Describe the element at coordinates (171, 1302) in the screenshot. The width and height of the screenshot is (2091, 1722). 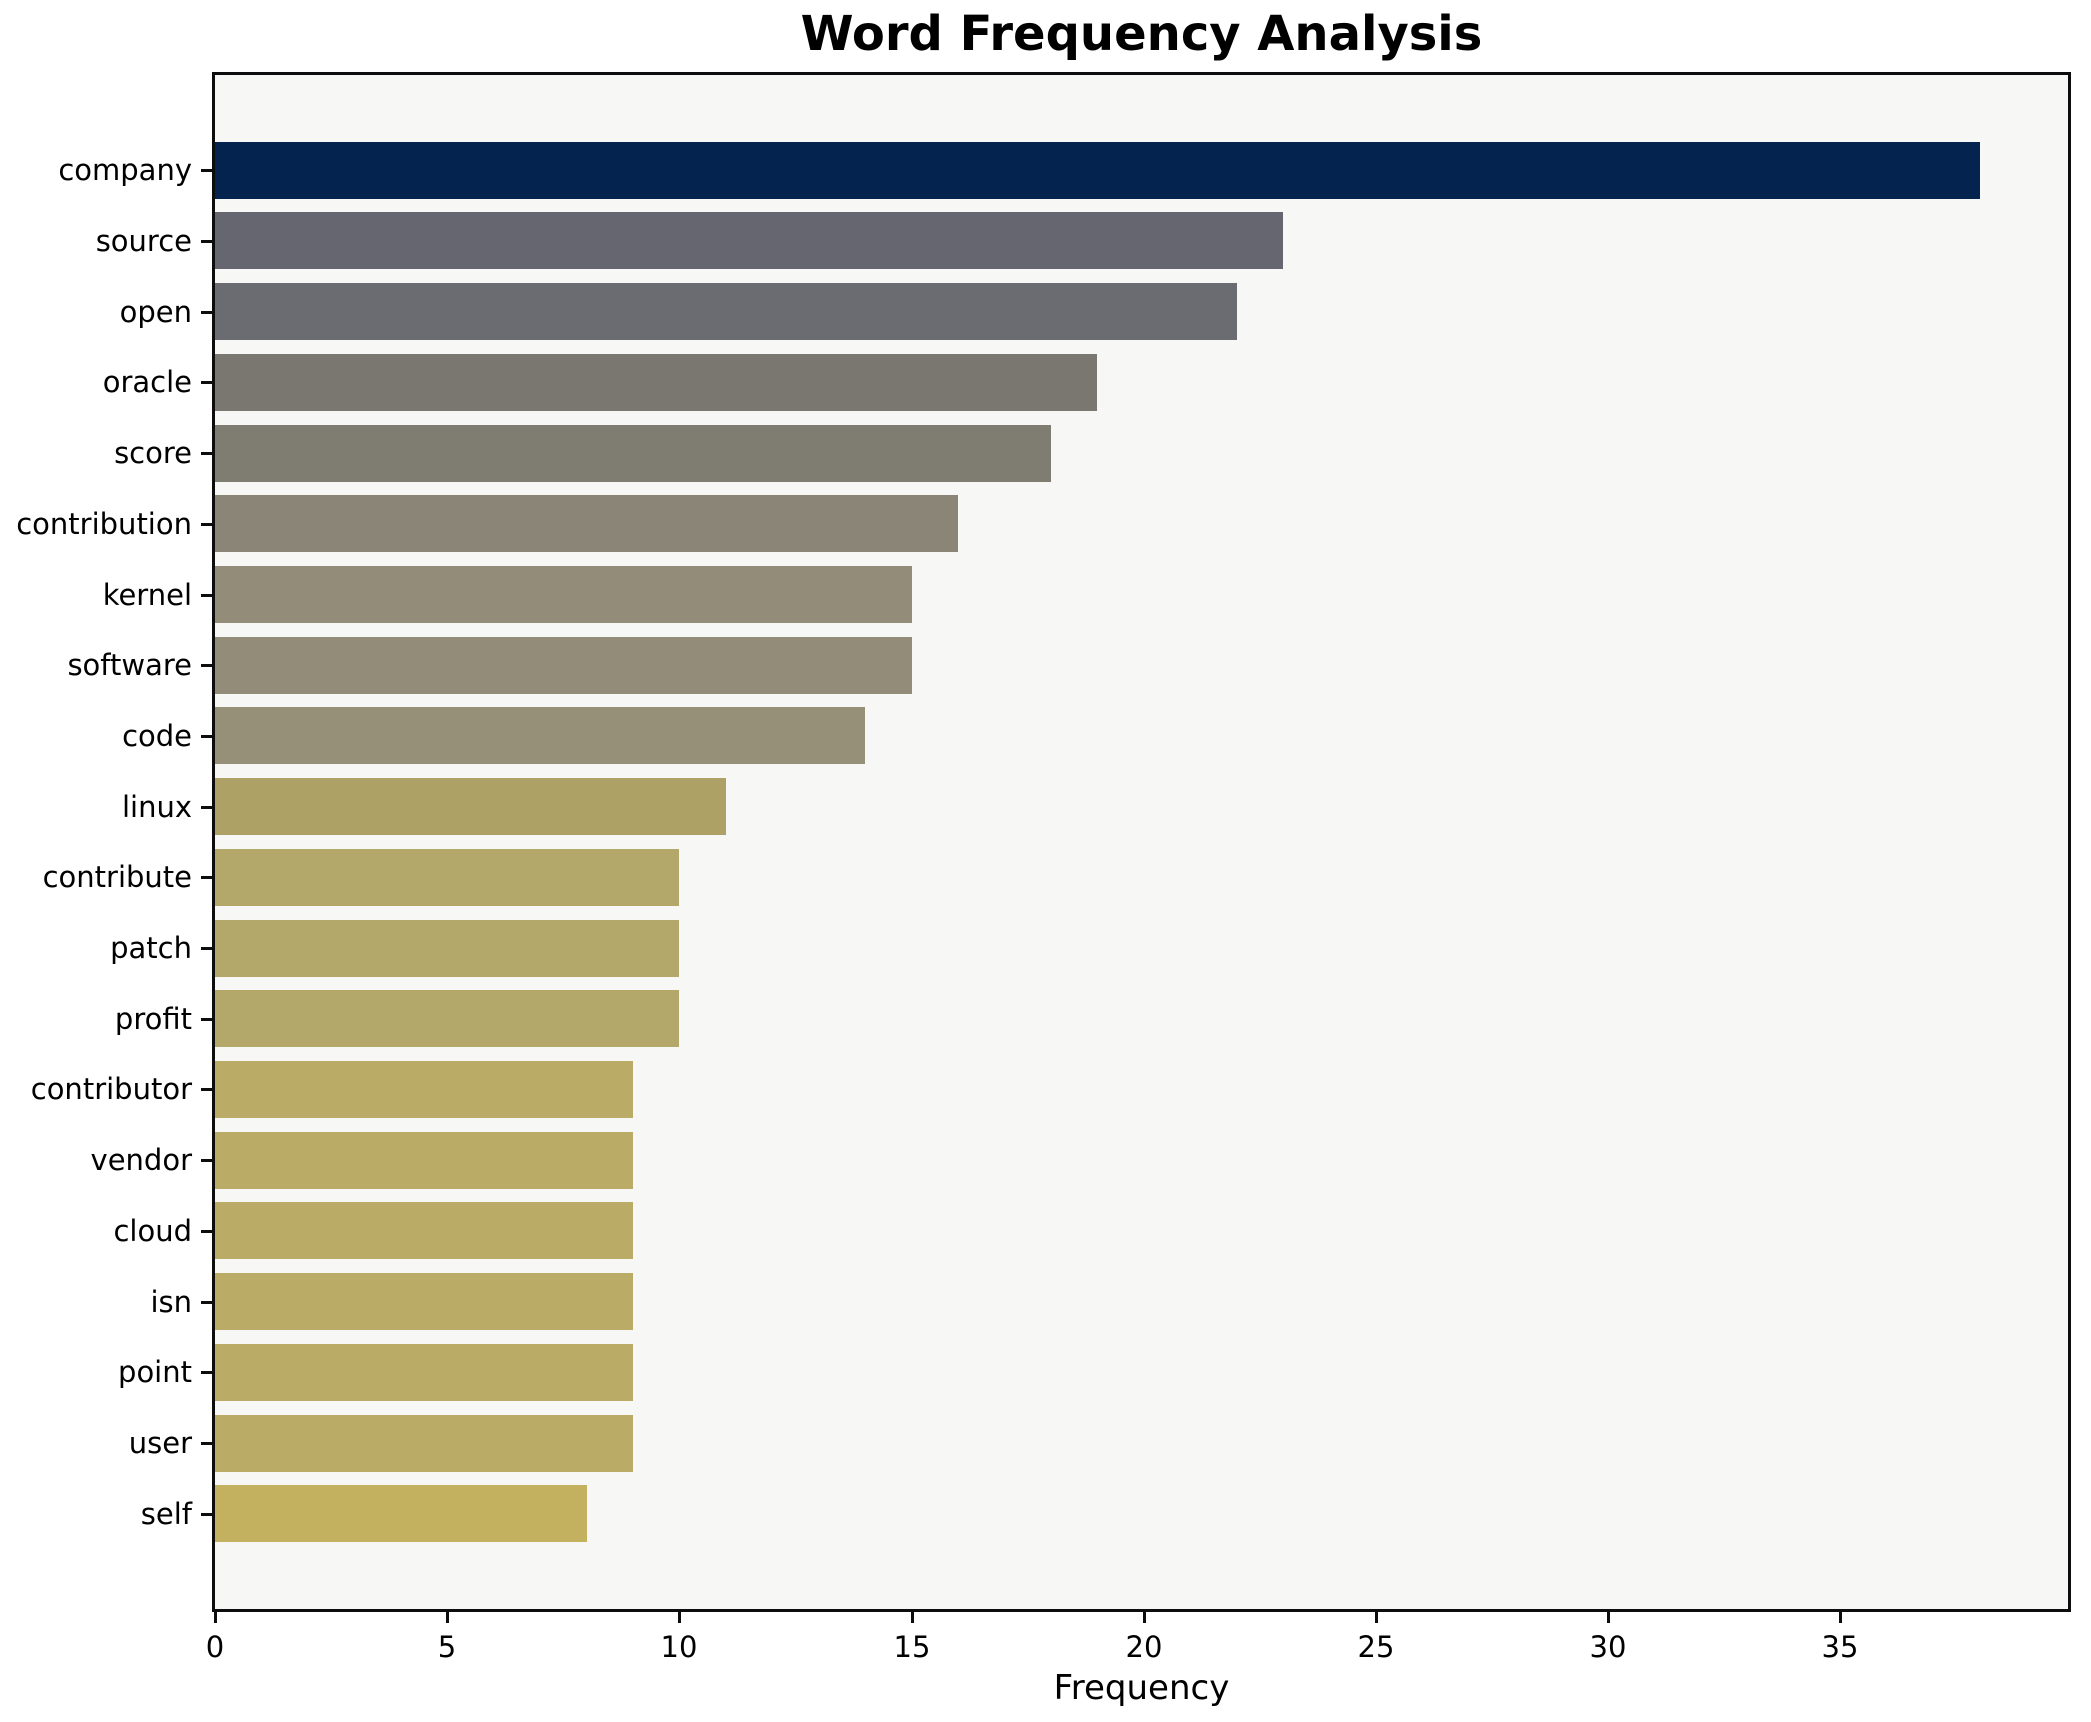
I see `y-tick-label-isn: isn` at that location.